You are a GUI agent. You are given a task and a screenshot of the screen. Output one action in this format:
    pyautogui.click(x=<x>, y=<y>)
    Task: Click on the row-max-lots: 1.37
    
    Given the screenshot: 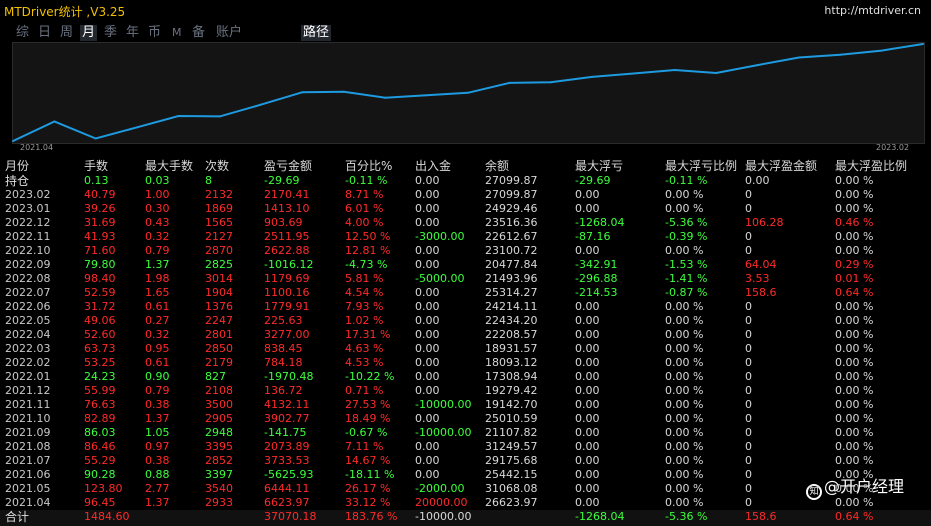 What is the action you would take?
    pyautogui.click(x=157, y=264)
    